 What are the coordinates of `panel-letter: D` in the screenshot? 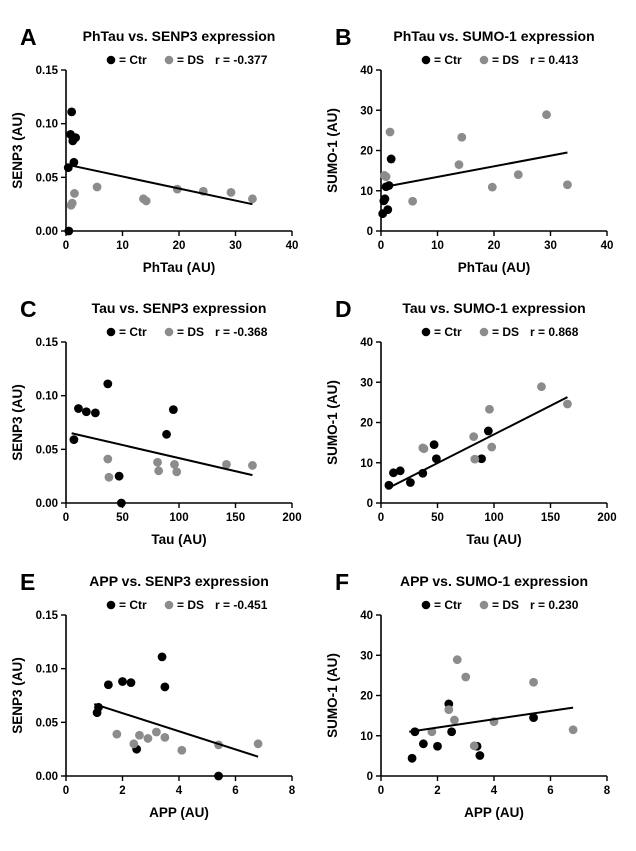 It's located at (343, 309).